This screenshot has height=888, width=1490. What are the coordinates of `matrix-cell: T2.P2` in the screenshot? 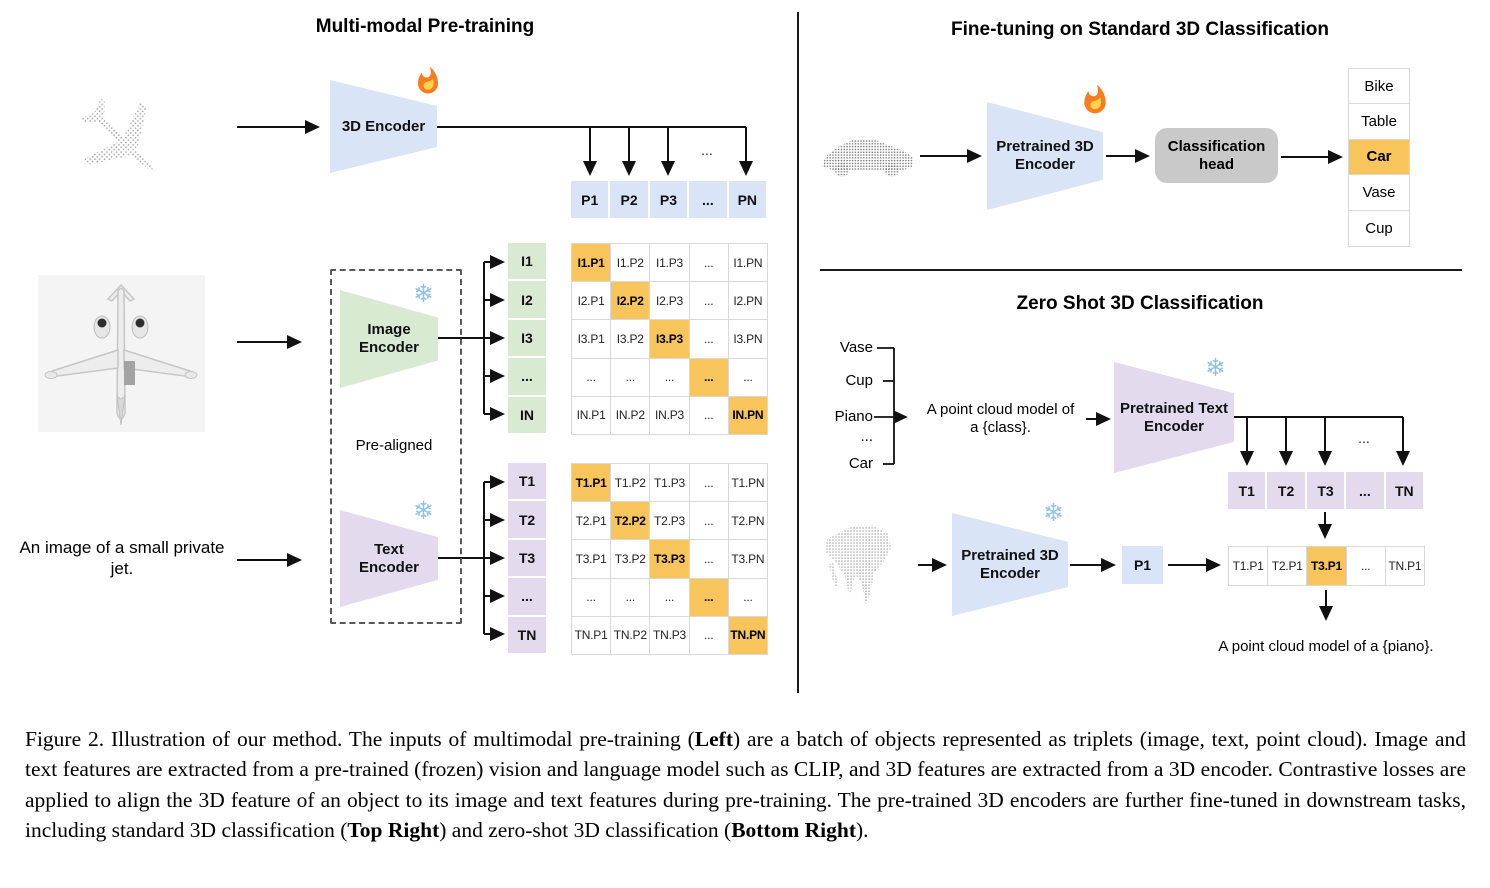 It's located at (630, 521).